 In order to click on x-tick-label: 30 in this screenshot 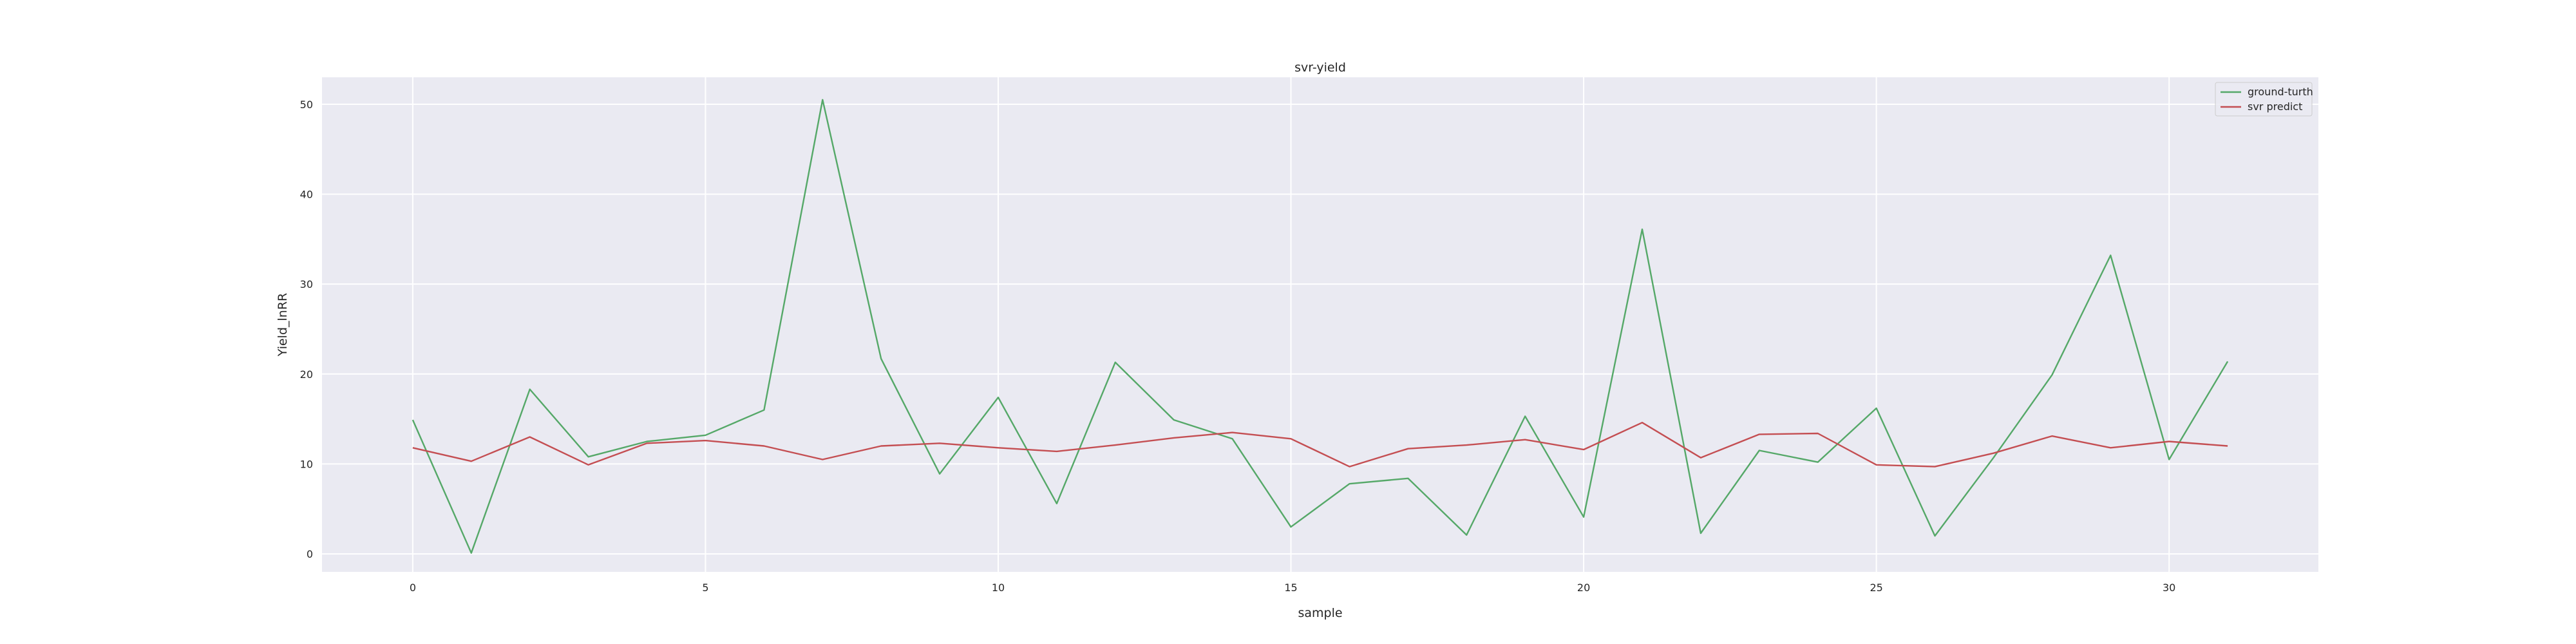, I will do `click(2169, 588)`.